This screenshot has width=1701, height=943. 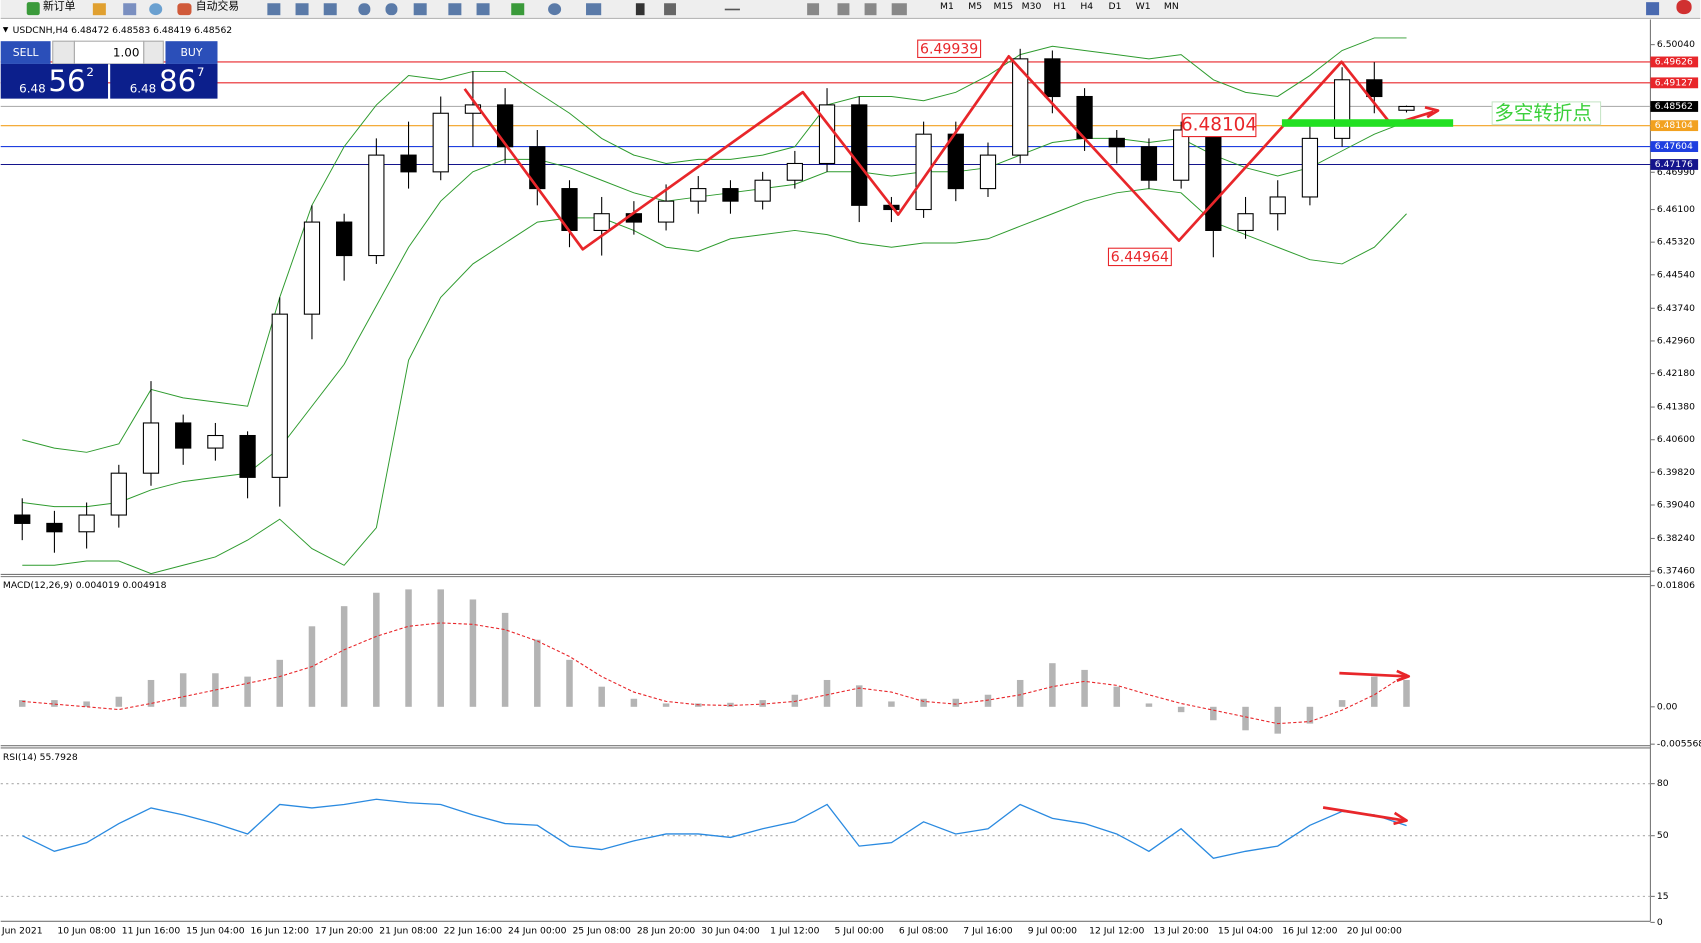 What do you see at coordinates (1116, 931) in the screenshot?
I see `x-tick-label: 12 Jul 12:00` at bounding box center [1116, 931].